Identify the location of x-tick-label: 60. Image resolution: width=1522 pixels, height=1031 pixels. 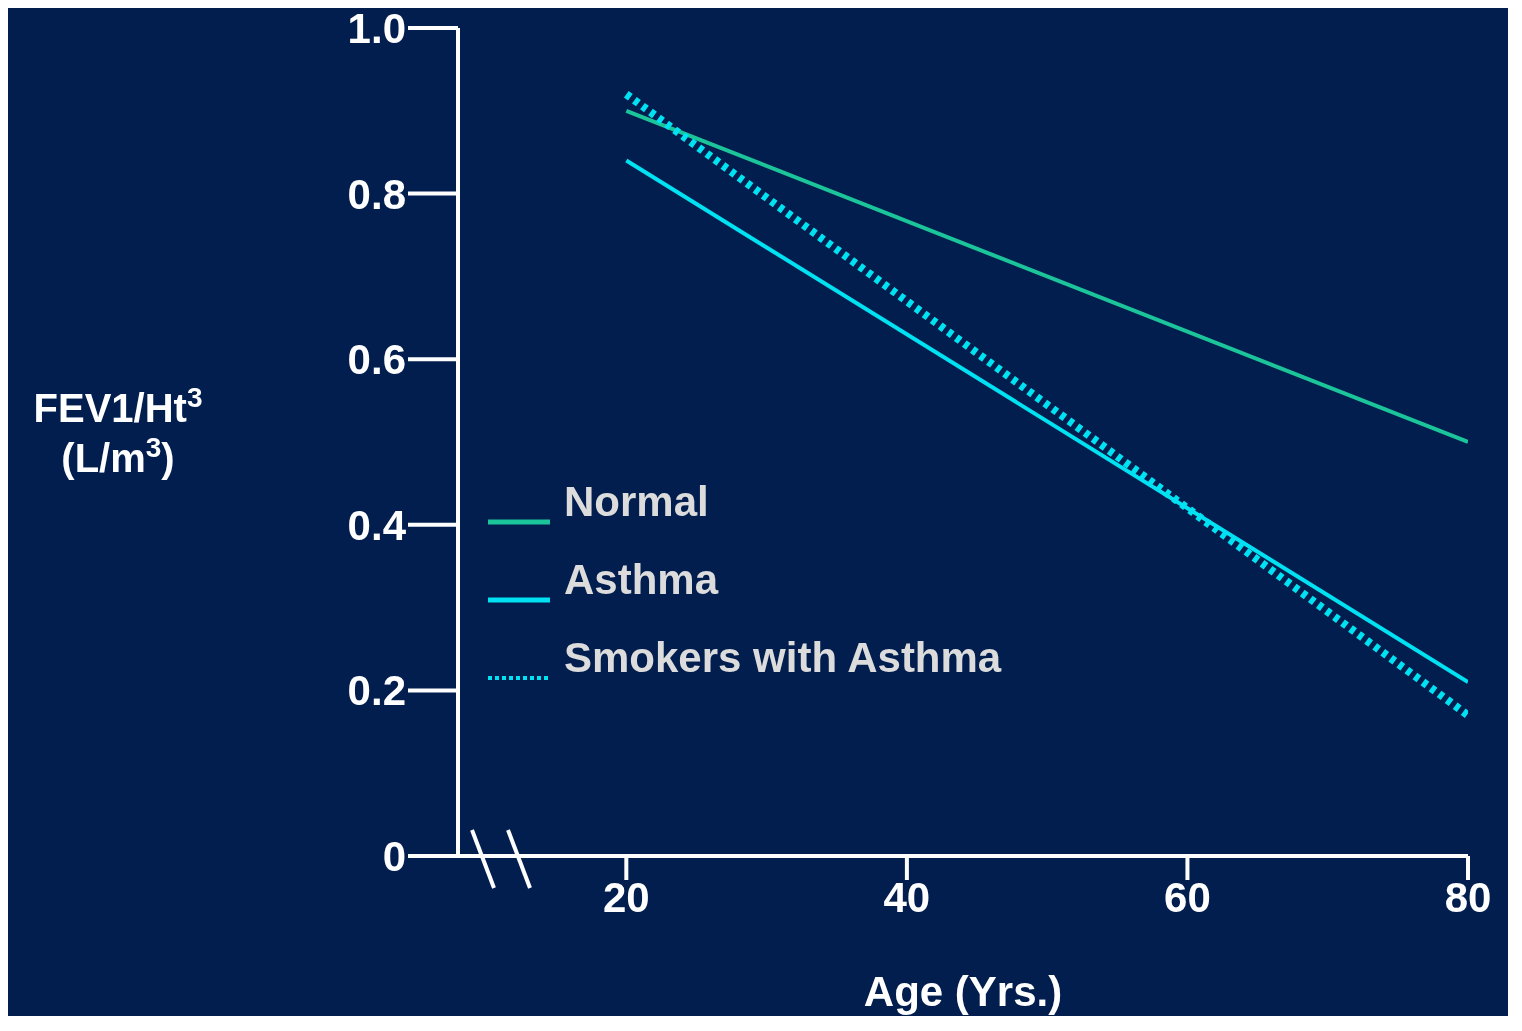
(1187, 897).